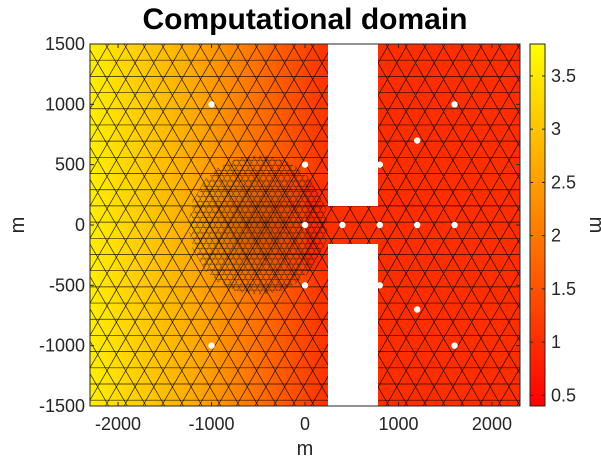  I want to click on colorbar-tick-label: 1, so click(556, 342).